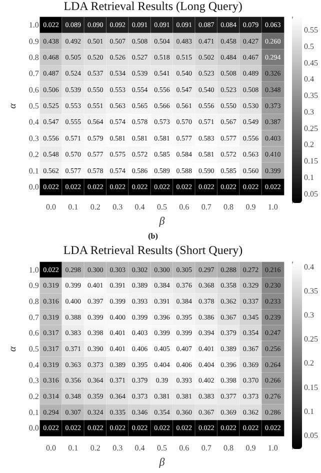 The image size is (321, 473). What do you see at coordinates (153, 6) in the screenshot?
I see `chart-title: LDA Retrieval Results (Long Query)` at bounding box center [153, 6].